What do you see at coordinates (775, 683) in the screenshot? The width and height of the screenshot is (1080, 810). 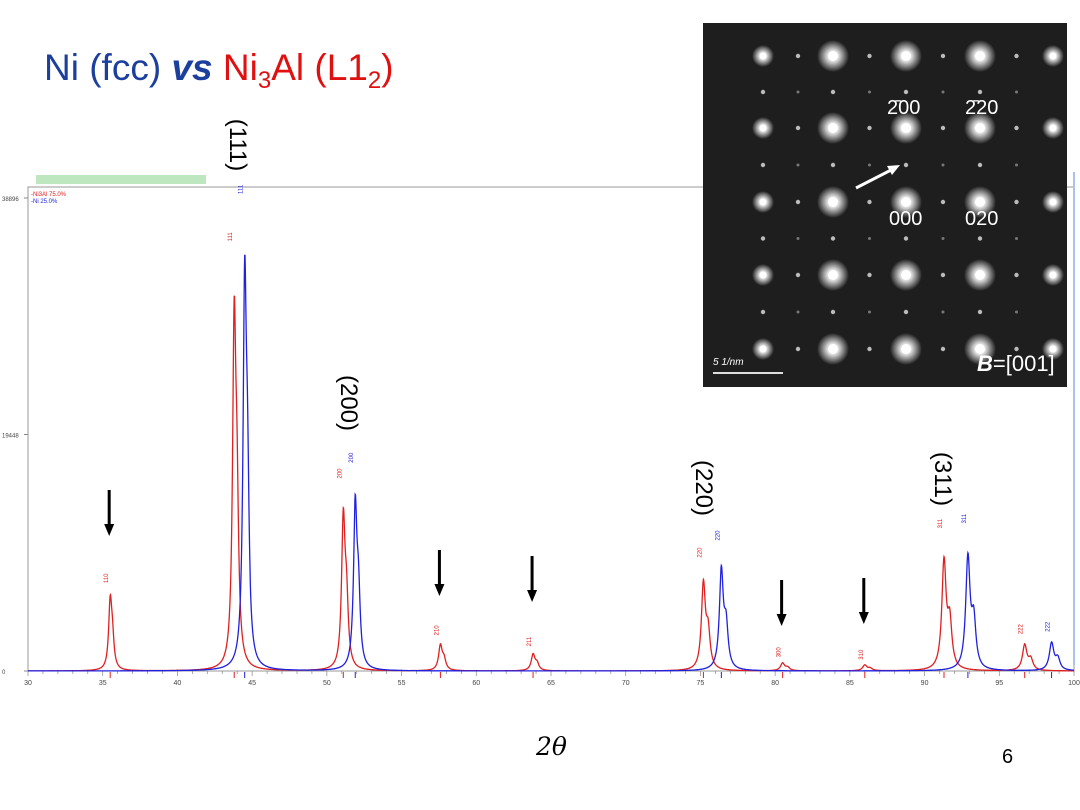 I see `x-tick-label: 80` at bounding box center [775, 683].